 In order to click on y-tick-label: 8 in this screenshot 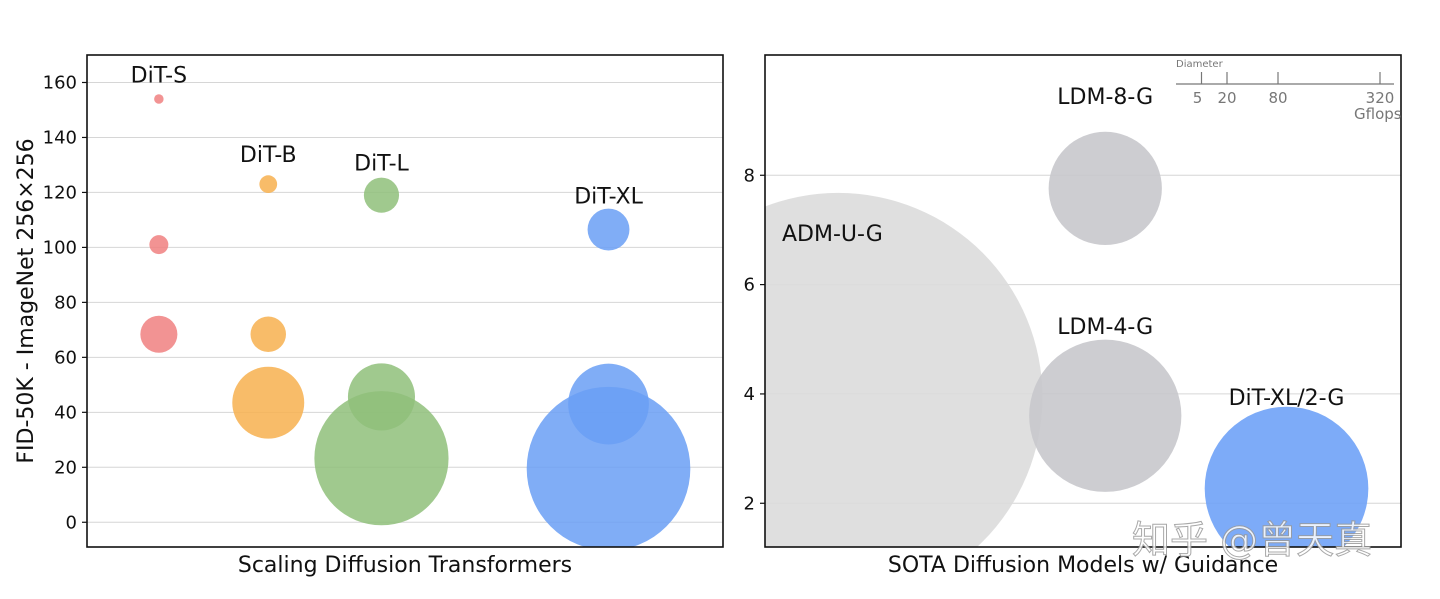, I will do `click(749, 175)`.